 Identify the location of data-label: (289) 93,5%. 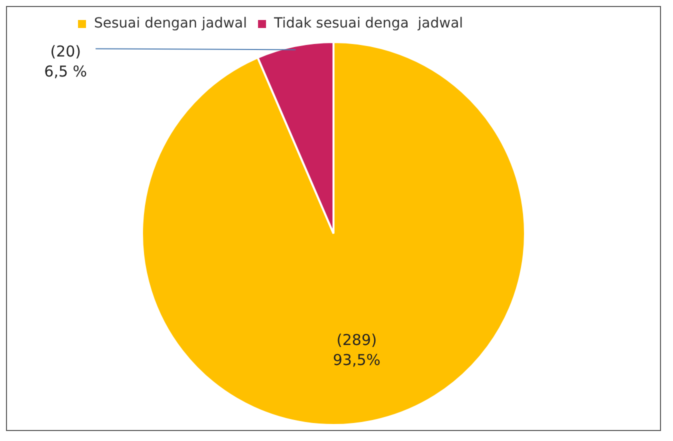
(356, 349).